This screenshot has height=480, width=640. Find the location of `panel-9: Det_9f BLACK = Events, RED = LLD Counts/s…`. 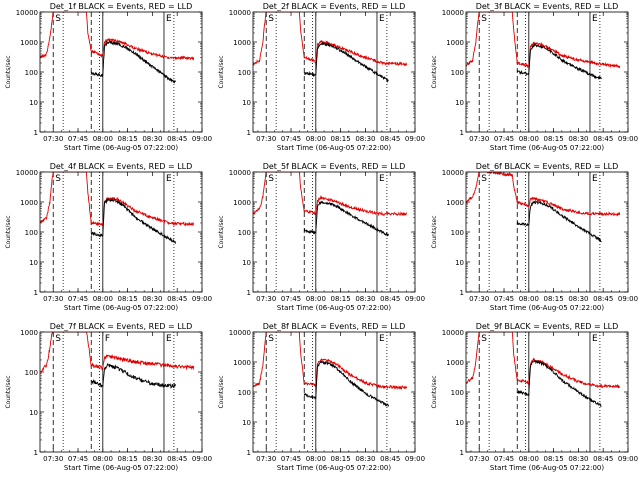

panel-9: Det_9f BLACK = Events, RED = LLD Counts/s… is located at coordinates (534, 397).